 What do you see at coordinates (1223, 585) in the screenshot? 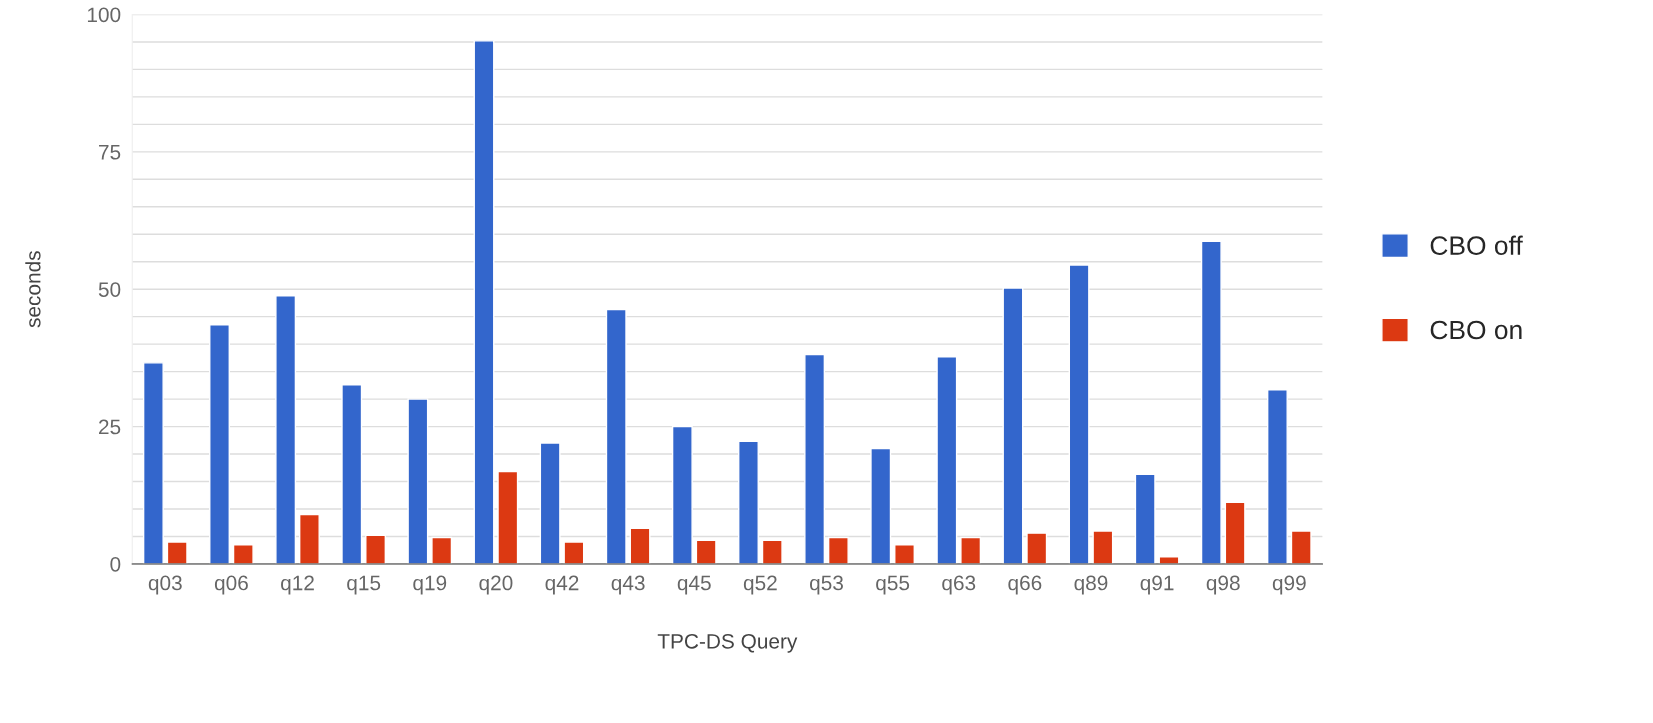
I see `x-tick-label: q98` at bounding box center [1223, 585].